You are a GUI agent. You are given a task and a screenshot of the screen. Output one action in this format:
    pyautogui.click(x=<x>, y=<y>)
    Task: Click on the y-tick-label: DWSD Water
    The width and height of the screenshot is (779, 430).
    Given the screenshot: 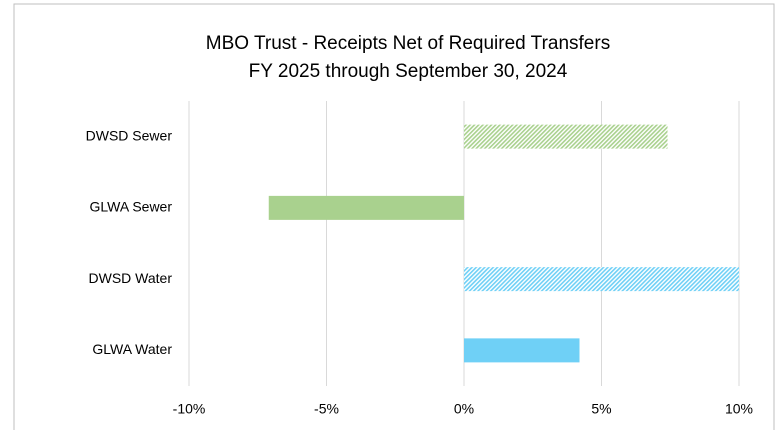 What is the action you would take?
    pyautogui.click(x=131, y=278)
    